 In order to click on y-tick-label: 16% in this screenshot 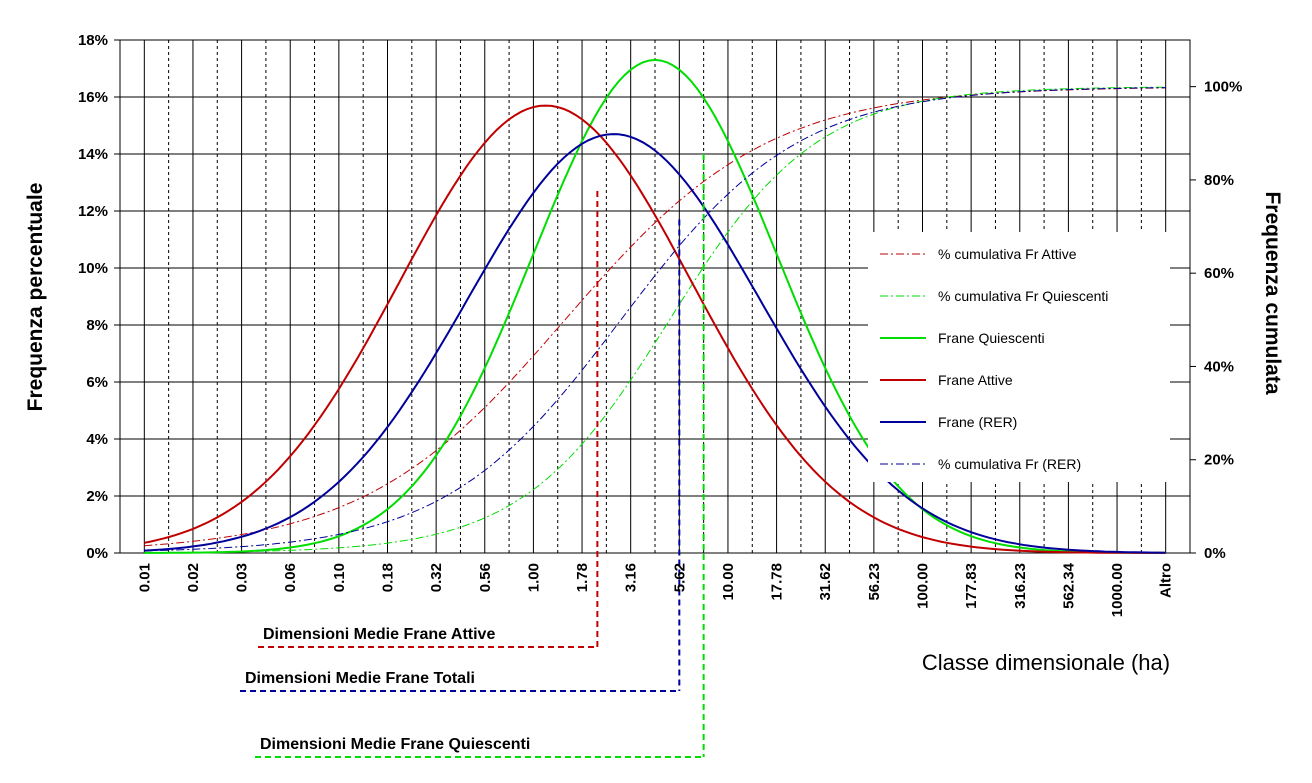, I will do `click(93, 97)`.